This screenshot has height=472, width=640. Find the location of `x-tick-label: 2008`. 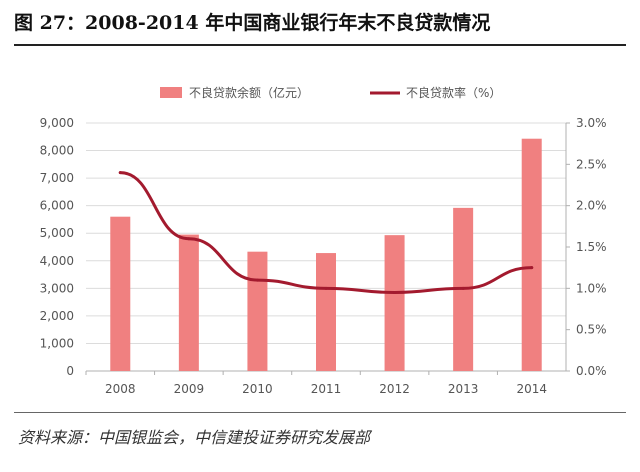

x-tick-label: 2008 is located at coordinates (120, 389).